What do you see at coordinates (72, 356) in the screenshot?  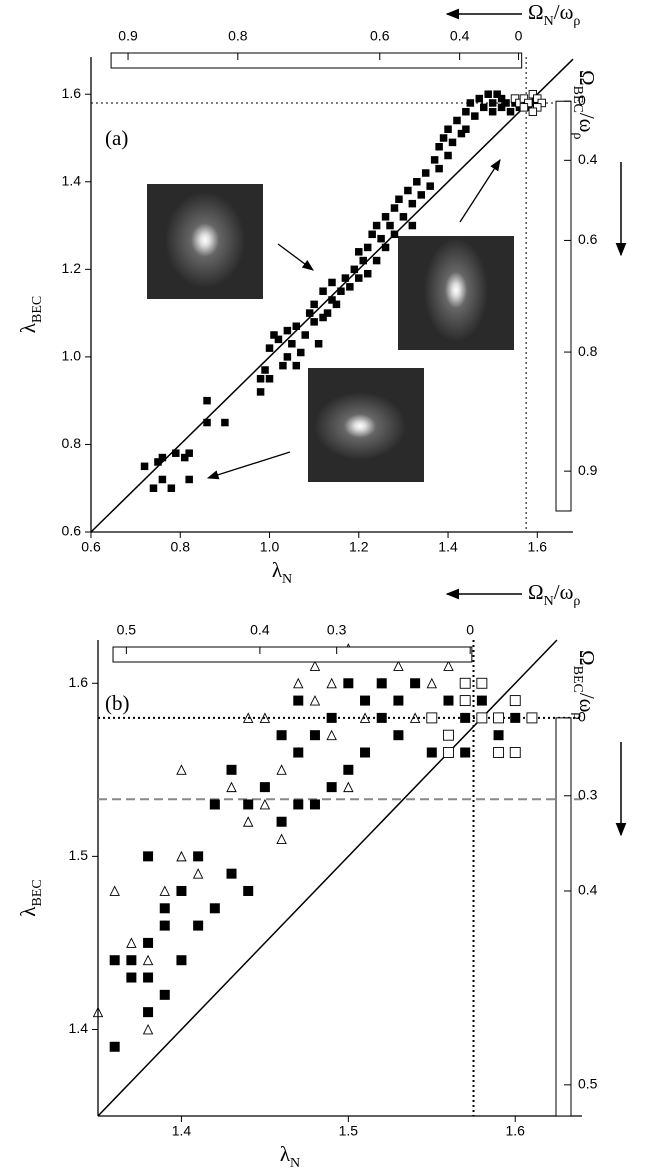 I see `y-tick-label: 1.0` at bounding box center [72, 356].